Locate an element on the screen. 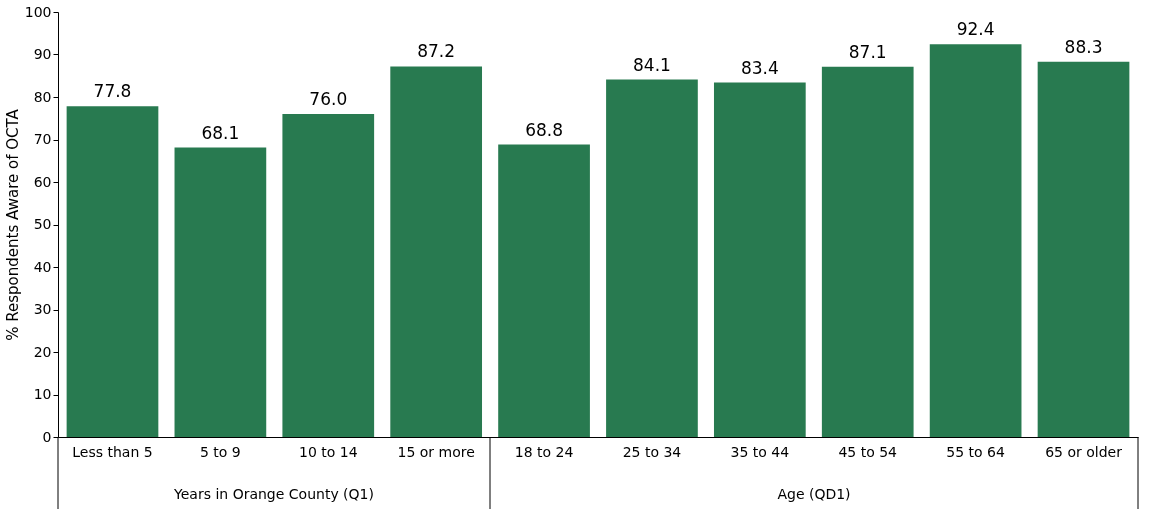  text: Age (QD1) is located at coordinates (814, 494).